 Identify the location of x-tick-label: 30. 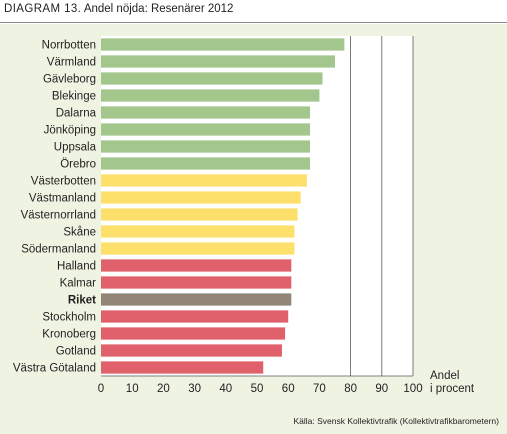
(194, 389).